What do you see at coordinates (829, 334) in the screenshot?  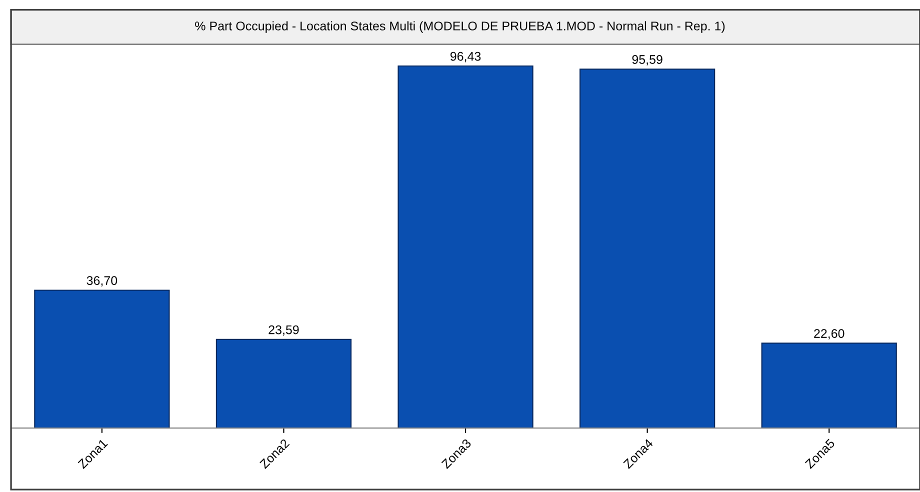 I see `data-label: 22,60` at bounding box center [829, 334].